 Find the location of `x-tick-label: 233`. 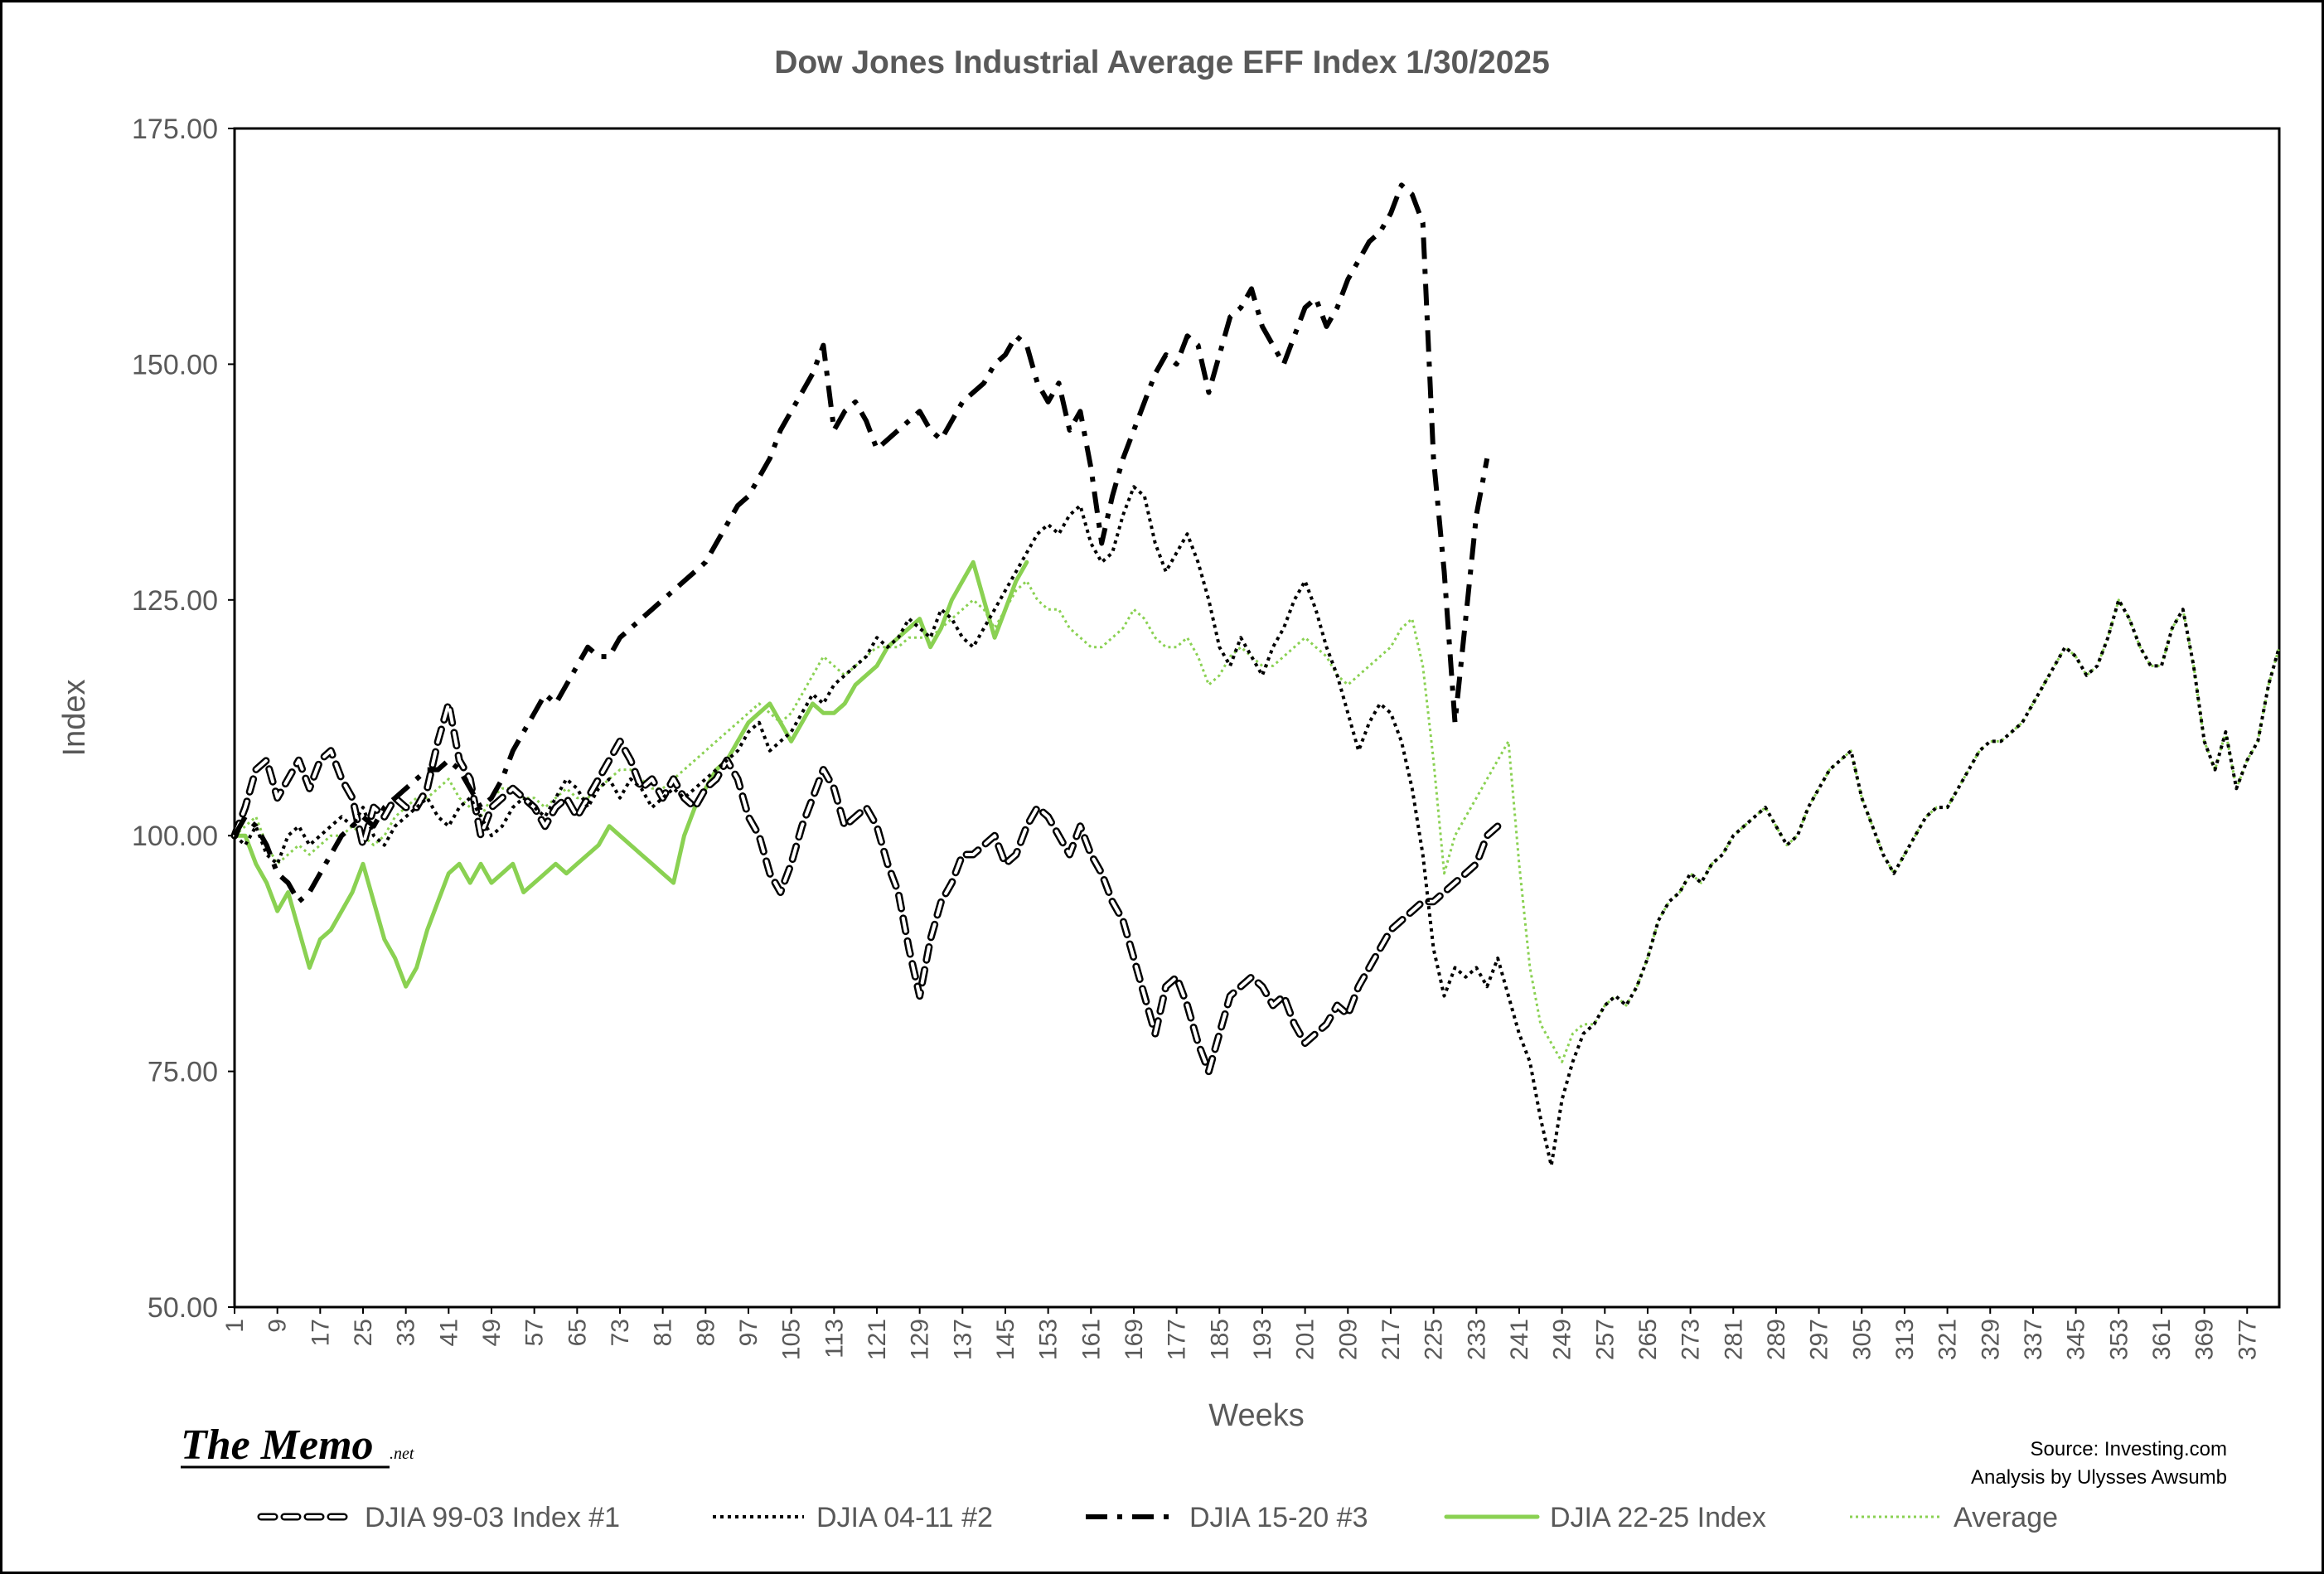

x-tick-label: 233 is located at coordinates (1476, 1339).